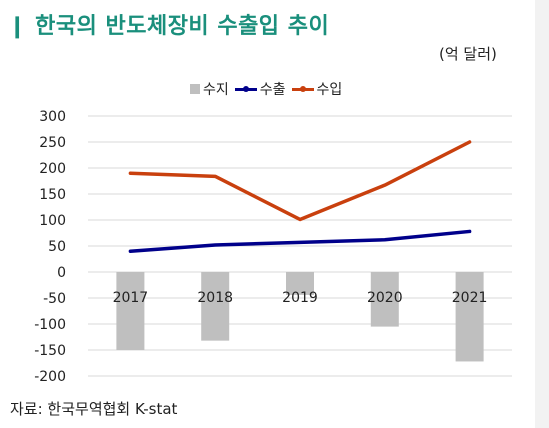 Image resolution: width=549 pixels, height=428 pixels. Describe the element at coordinates (54, 299) in the screenshot. I see `y-tick-label: -50` at that location.